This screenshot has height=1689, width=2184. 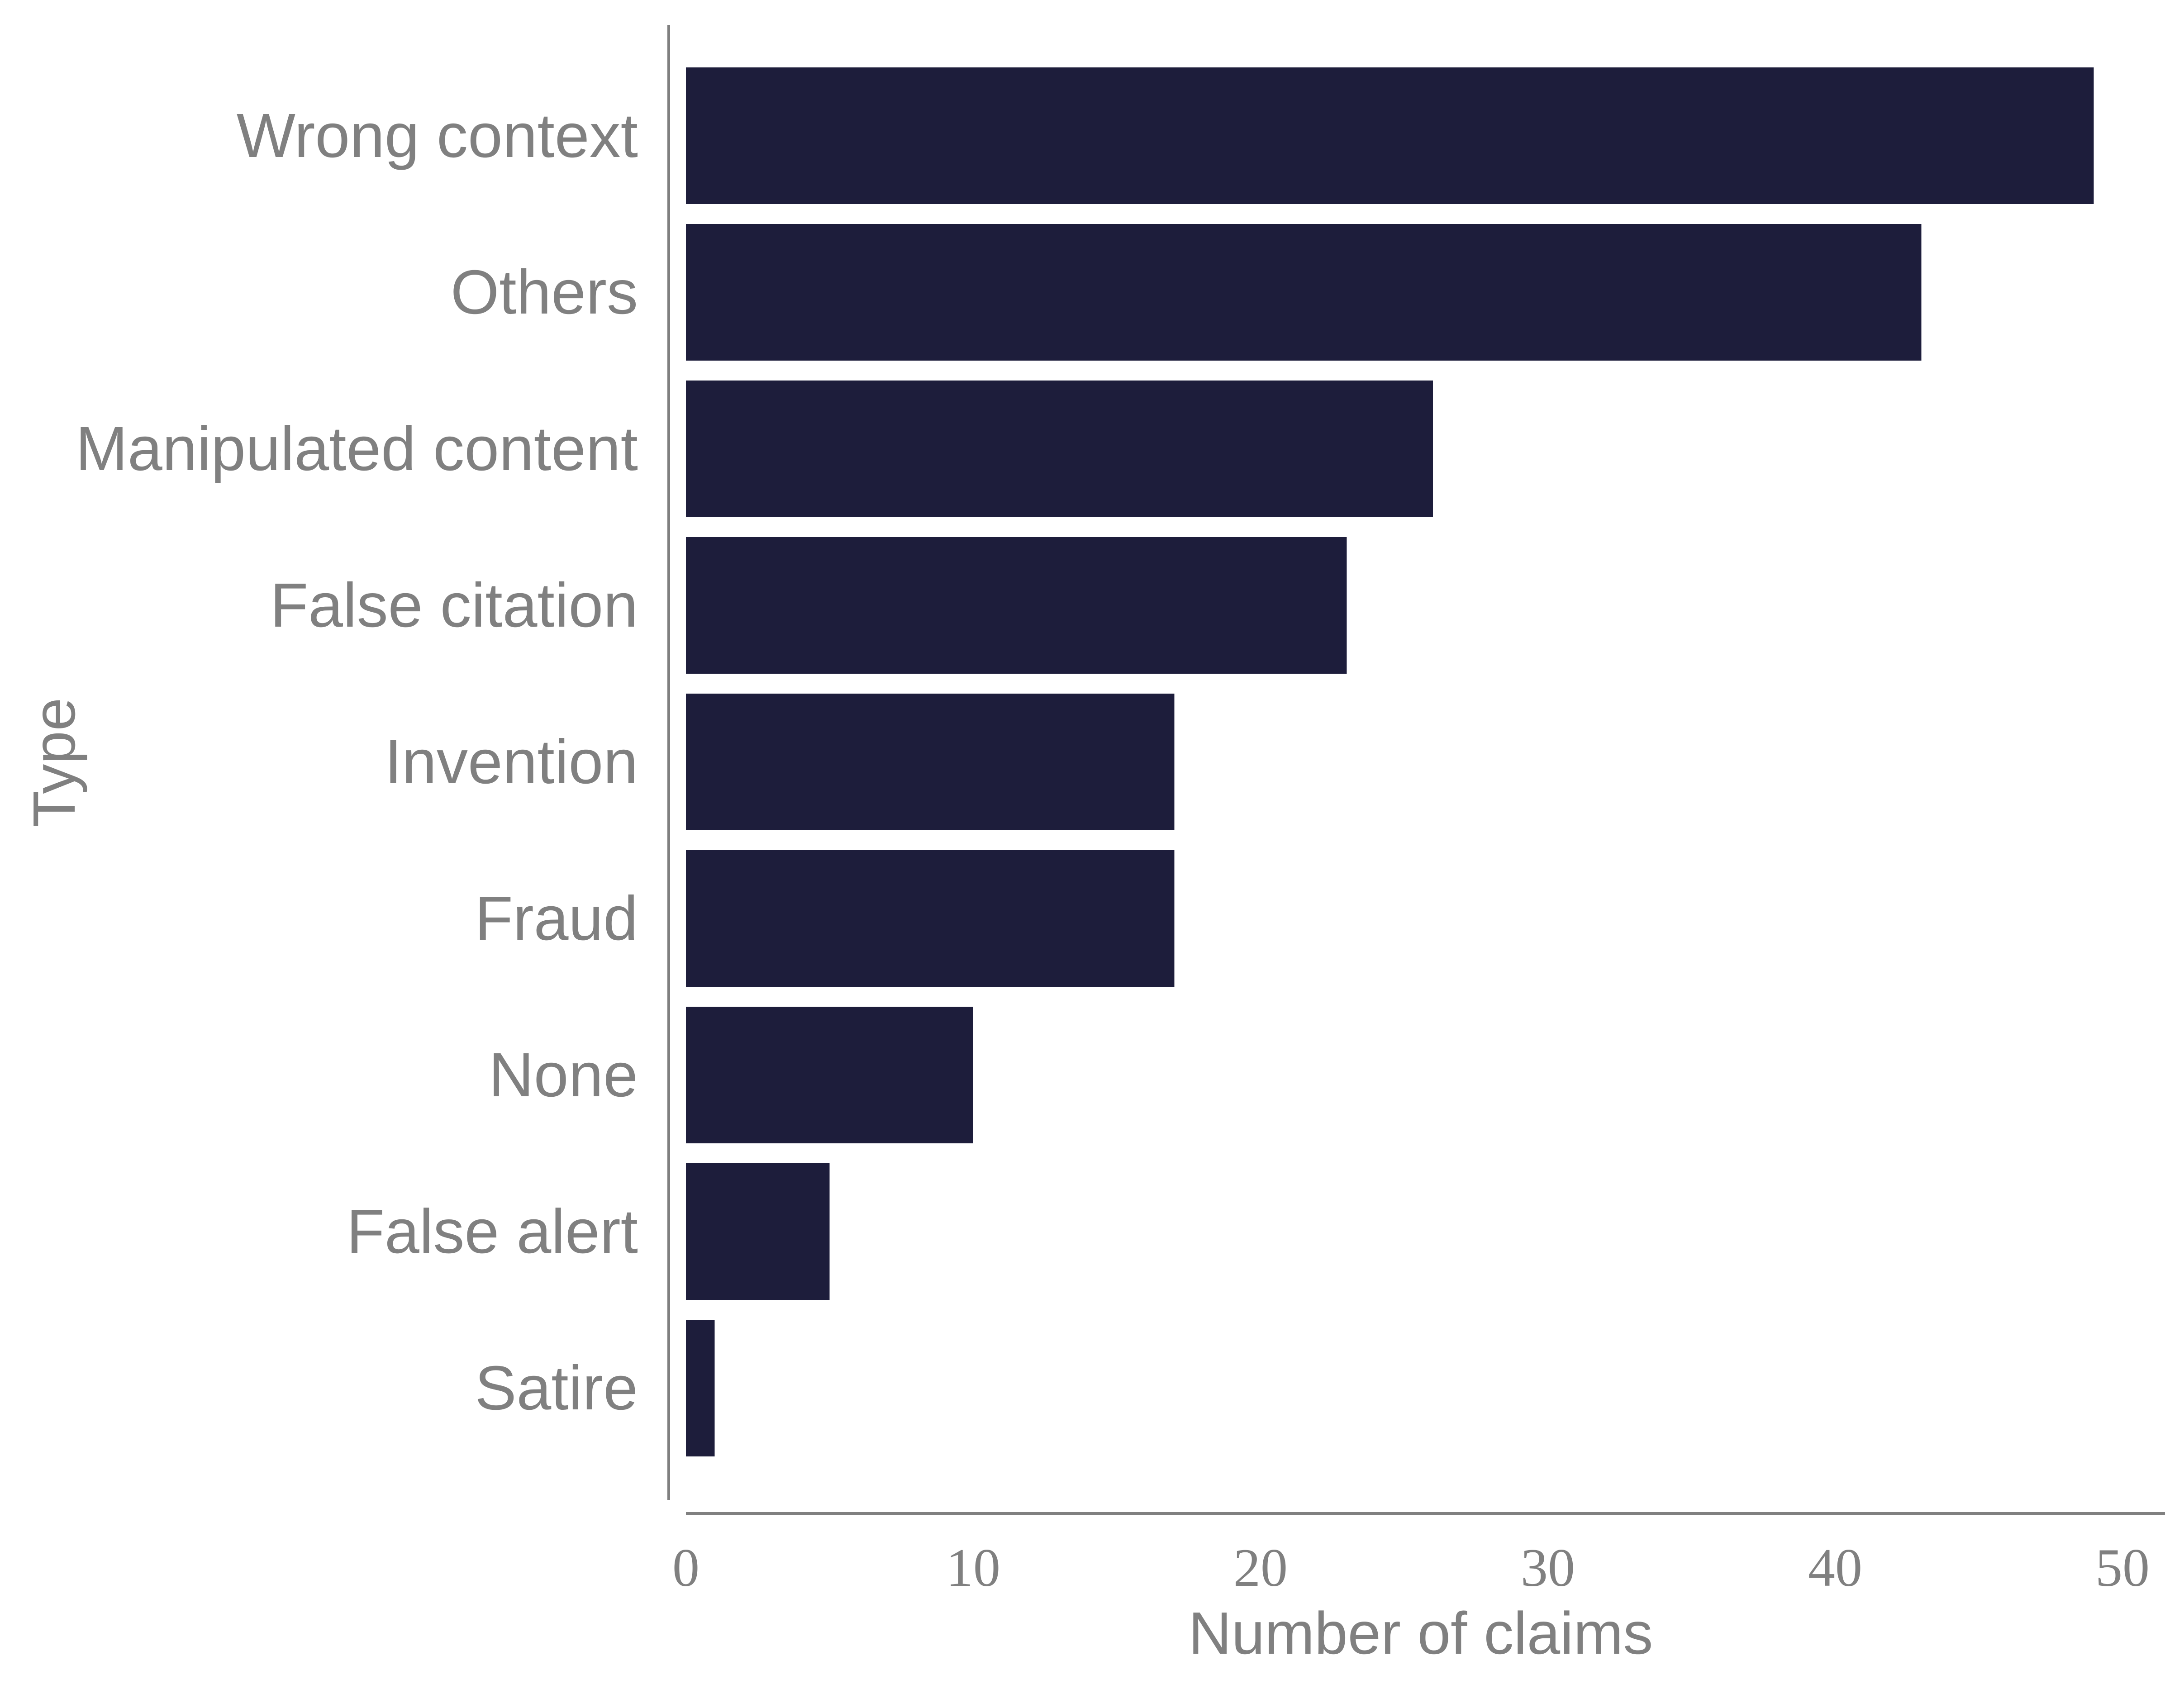 I want to click on category-label: Satire, so click(x=557, y=1388).